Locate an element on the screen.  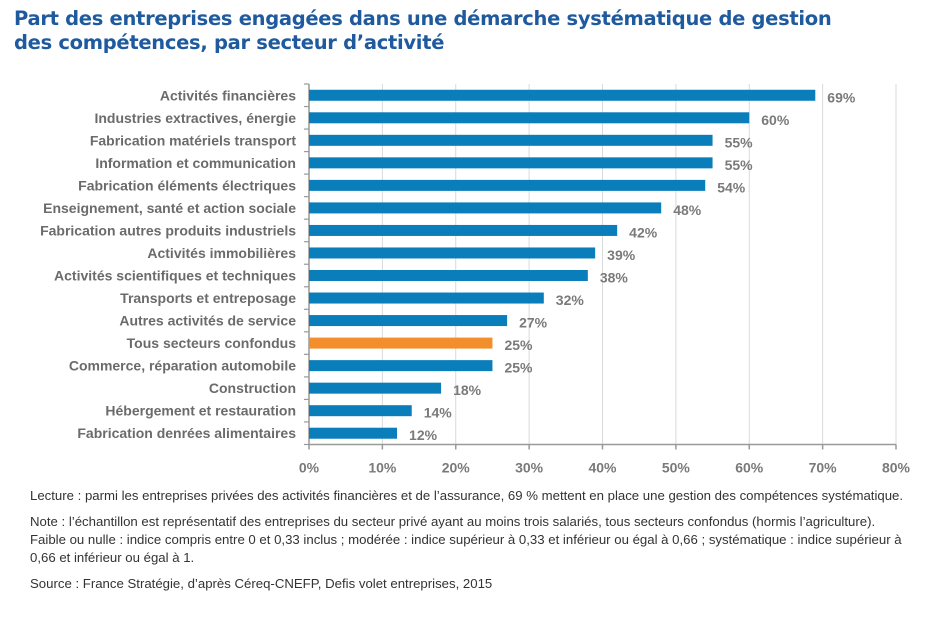
value-label: 54% is located at coordinates (731, 187).